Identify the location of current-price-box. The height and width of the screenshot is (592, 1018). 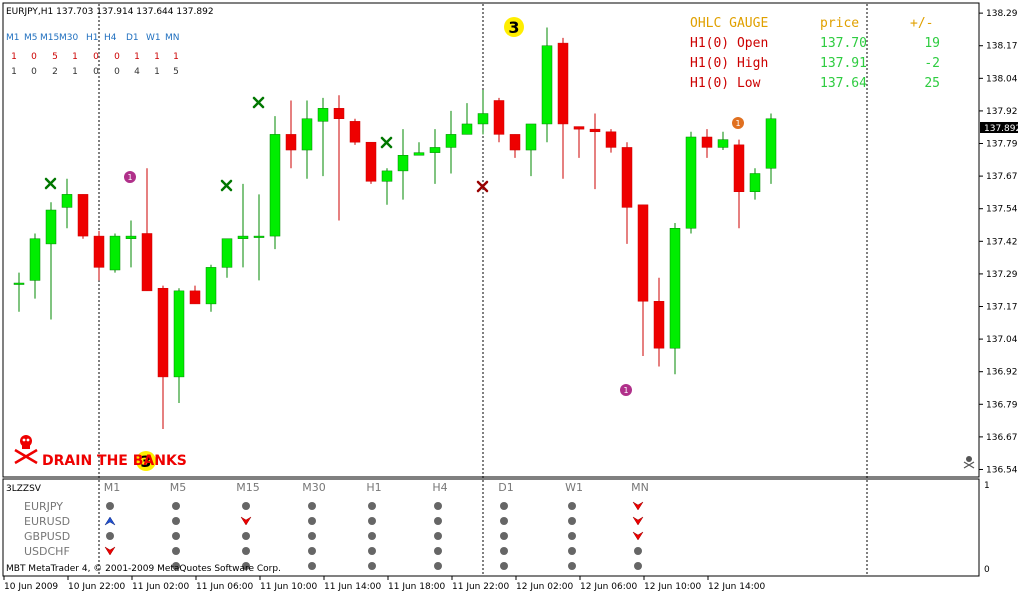
(999, 127).